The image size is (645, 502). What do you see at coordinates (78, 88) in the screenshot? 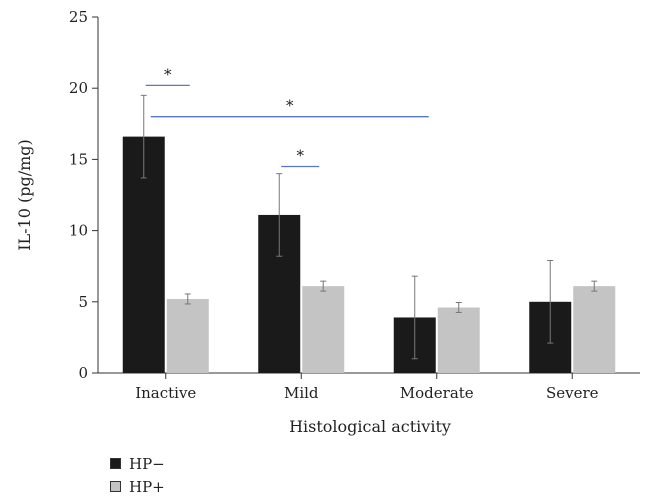
I see `y-tick-label: 20` at bounding box center [78, 88].